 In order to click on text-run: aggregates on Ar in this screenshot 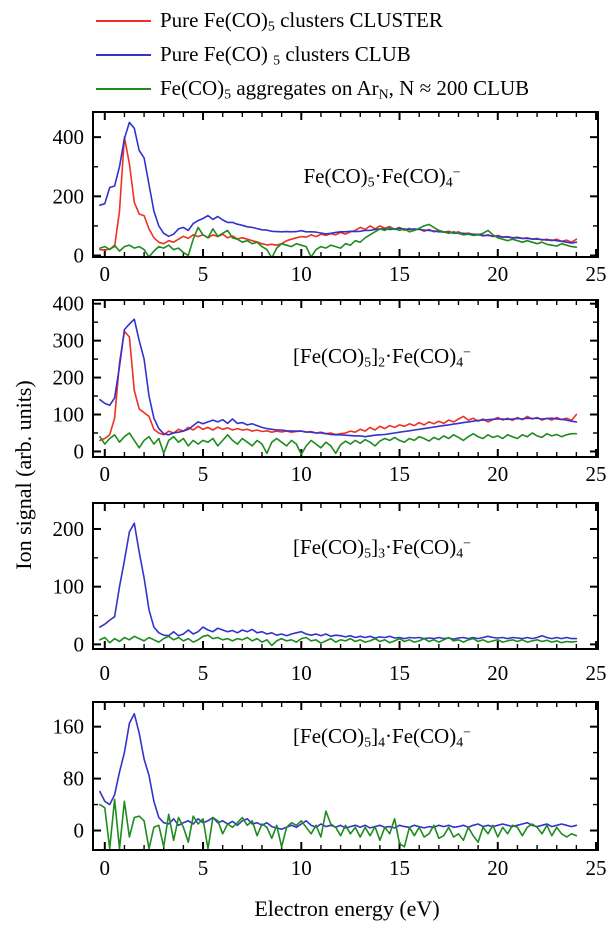, I will do `click(305, 87)`.